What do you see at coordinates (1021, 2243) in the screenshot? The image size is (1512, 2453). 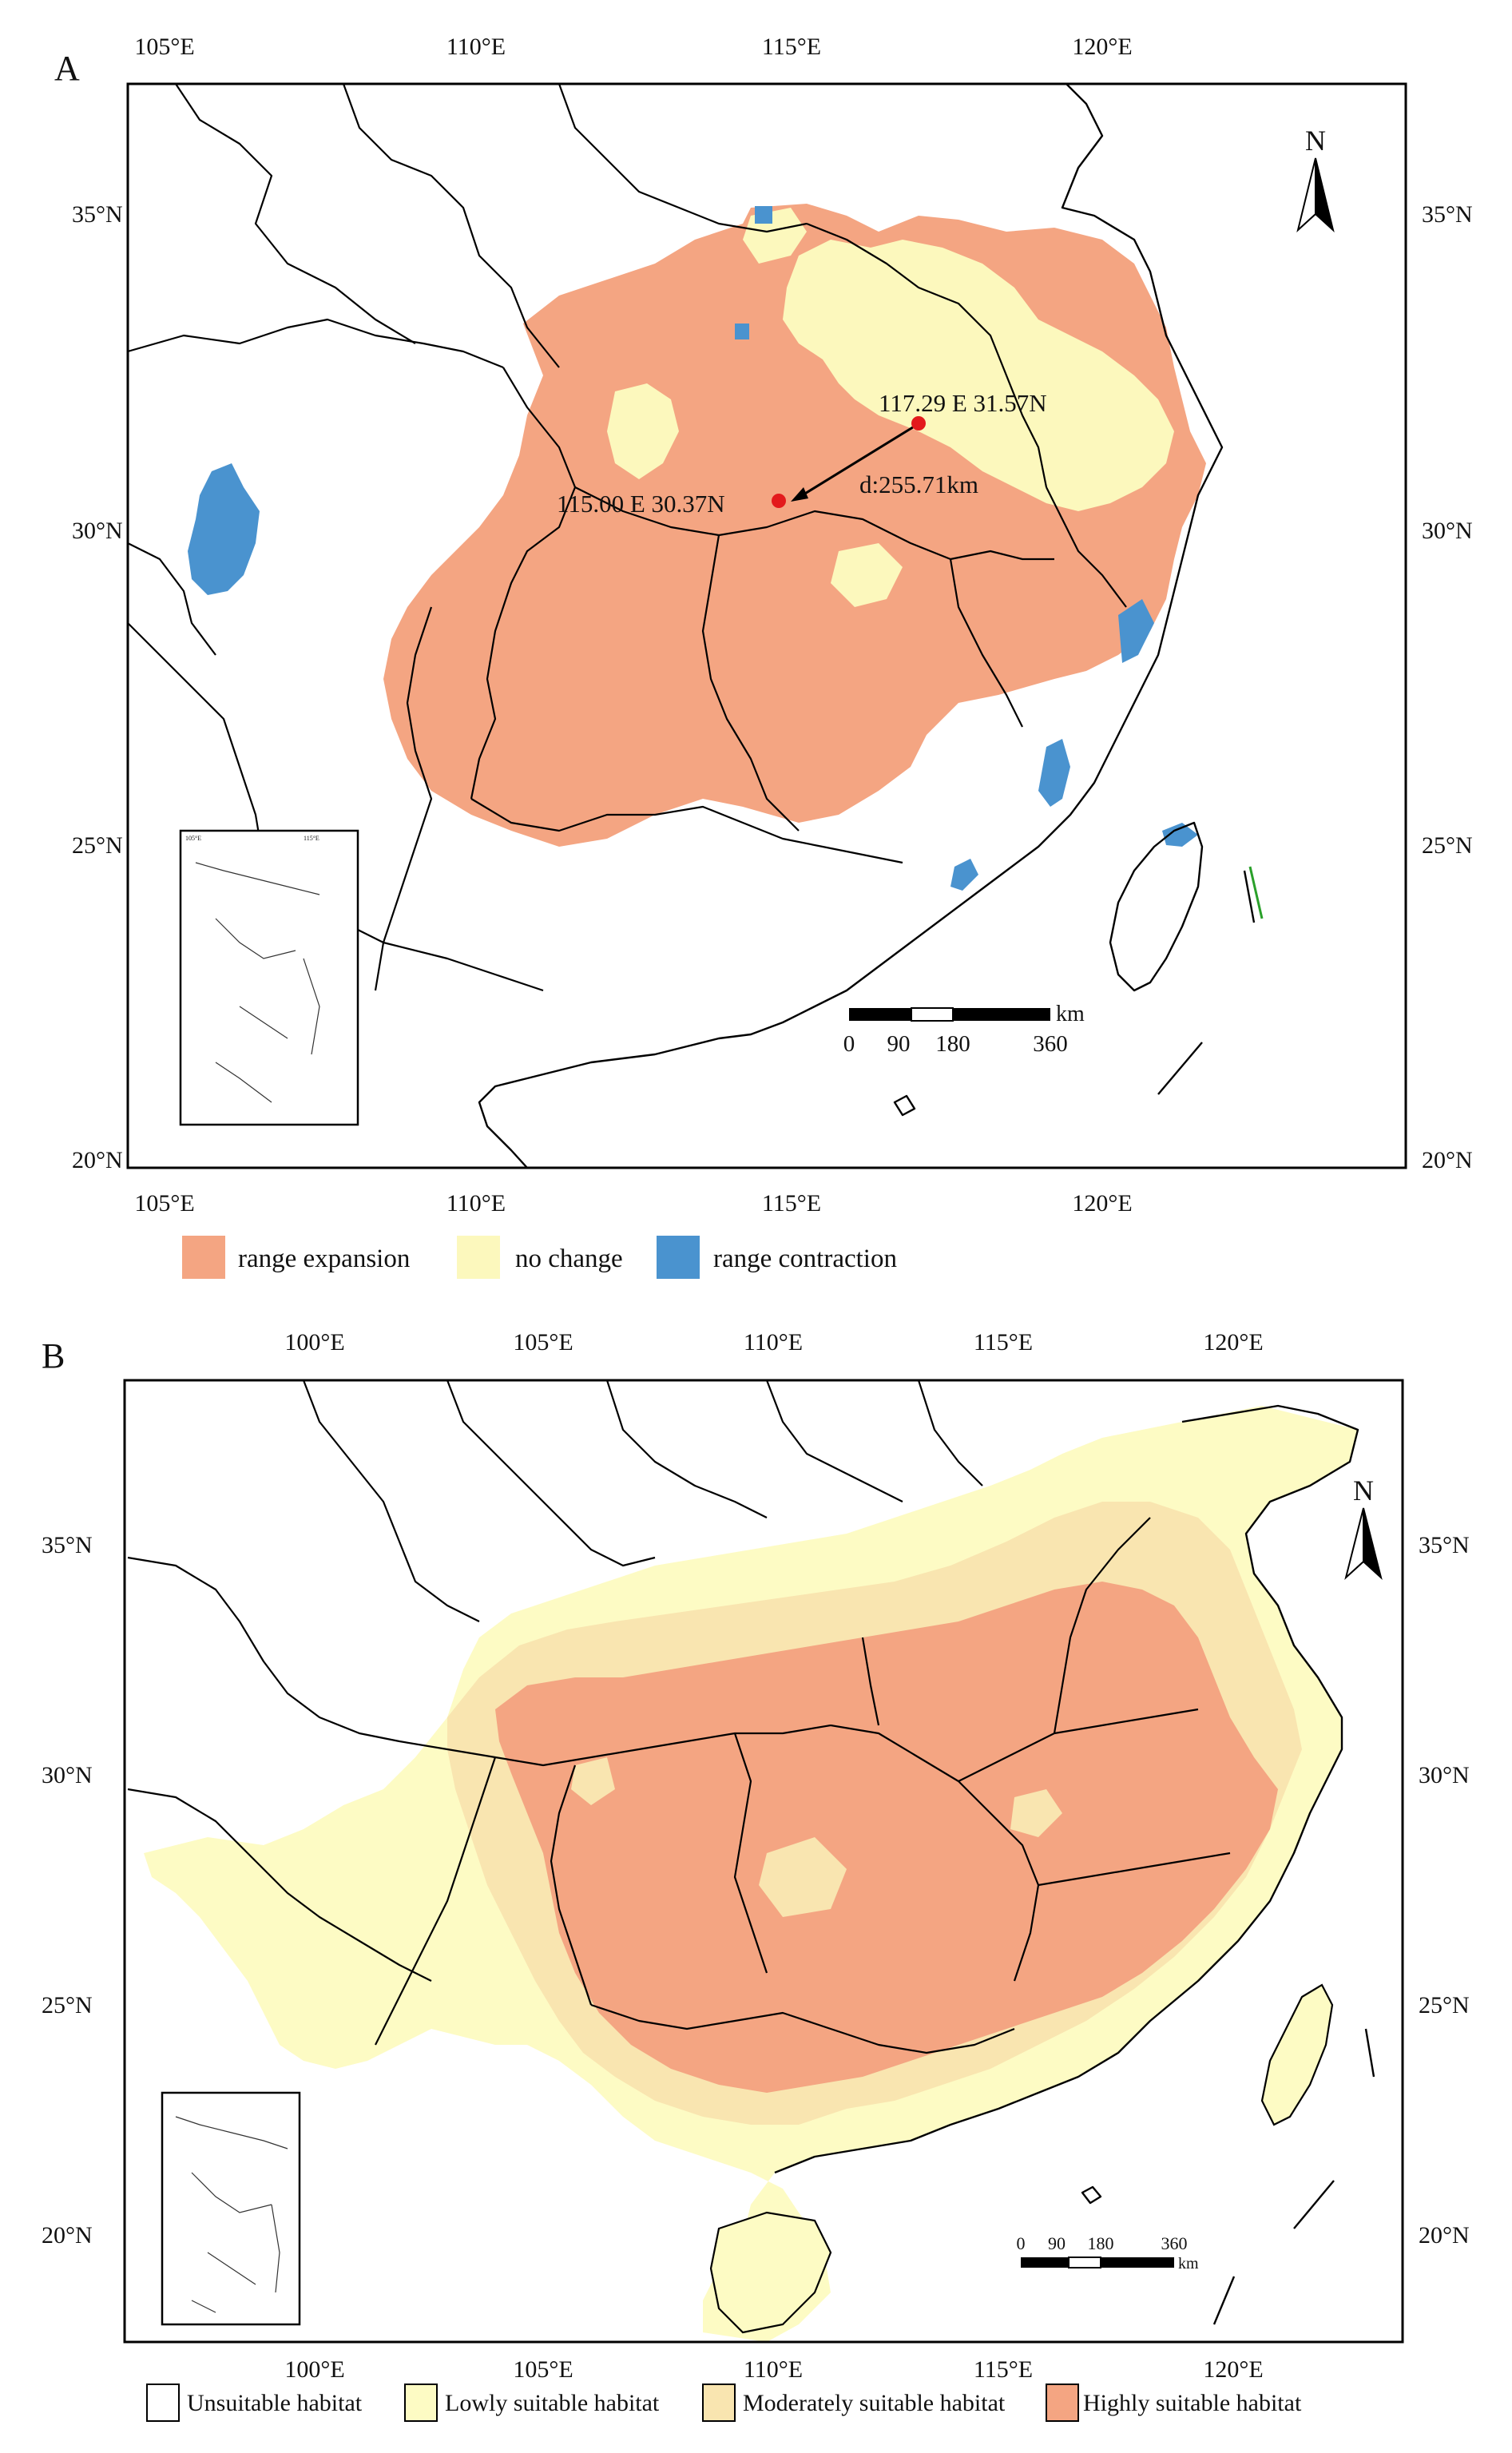 I see `b-scale-0: 0` at bounding box center [1021, 2243].